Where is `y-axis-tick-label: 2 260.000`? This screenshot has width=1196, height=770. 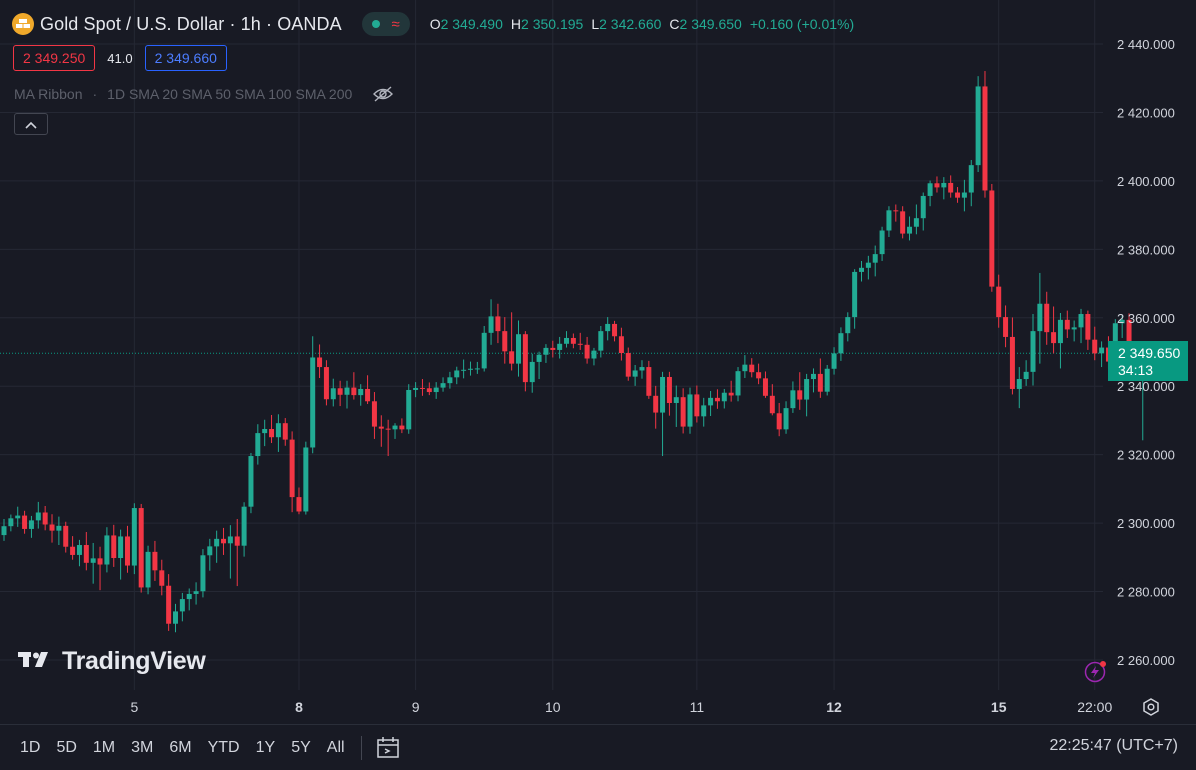 y-axis-tick-label: 2 260.000 is located at coordinates (1146, 660).